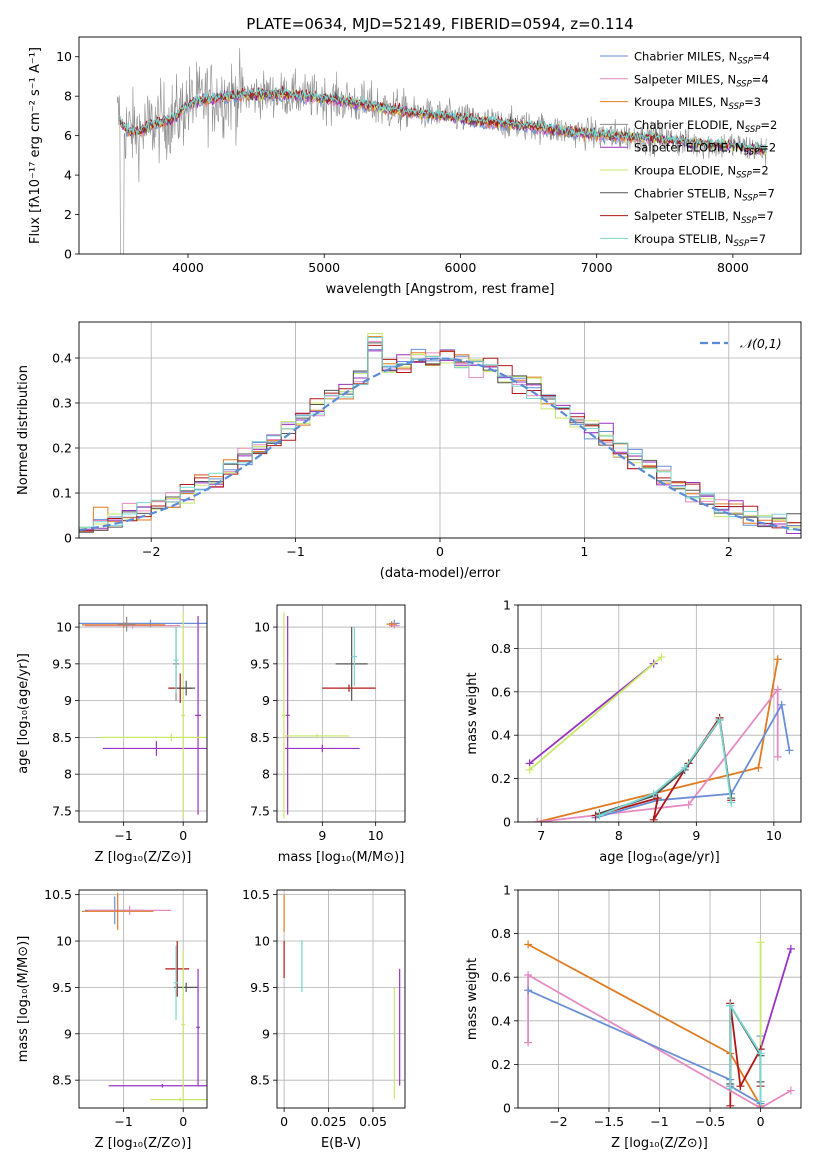  I want to click on spectrum-legend-label-8: Kroupa STELIB, NSSP=7, so click(700, 240).